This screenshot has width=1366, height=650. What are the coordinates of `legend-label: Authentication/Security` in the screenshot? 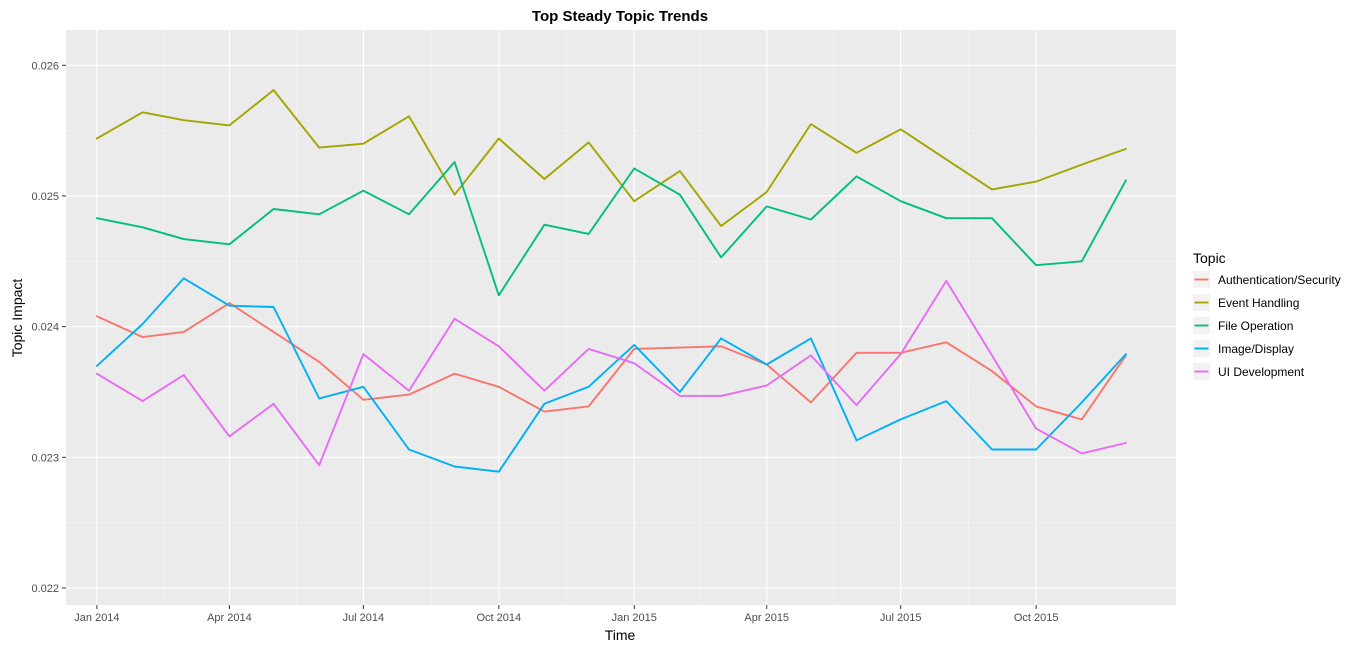 It's located at (1279, 280).